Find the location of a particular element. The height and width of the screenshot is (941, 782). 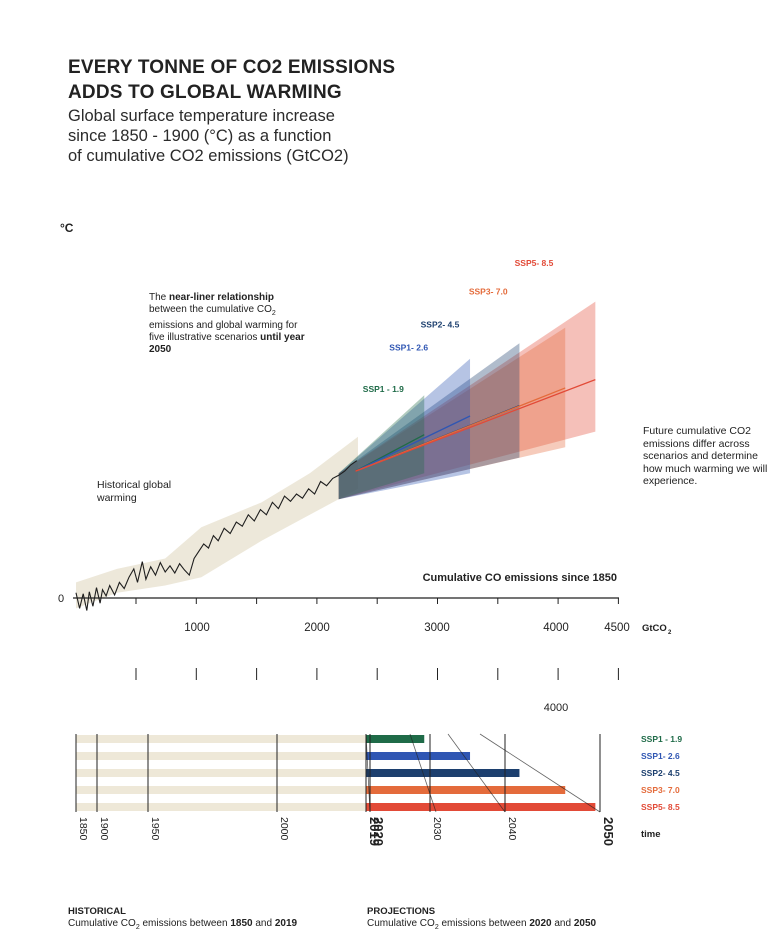

fh-and: and is located at coordinates (263, 923).